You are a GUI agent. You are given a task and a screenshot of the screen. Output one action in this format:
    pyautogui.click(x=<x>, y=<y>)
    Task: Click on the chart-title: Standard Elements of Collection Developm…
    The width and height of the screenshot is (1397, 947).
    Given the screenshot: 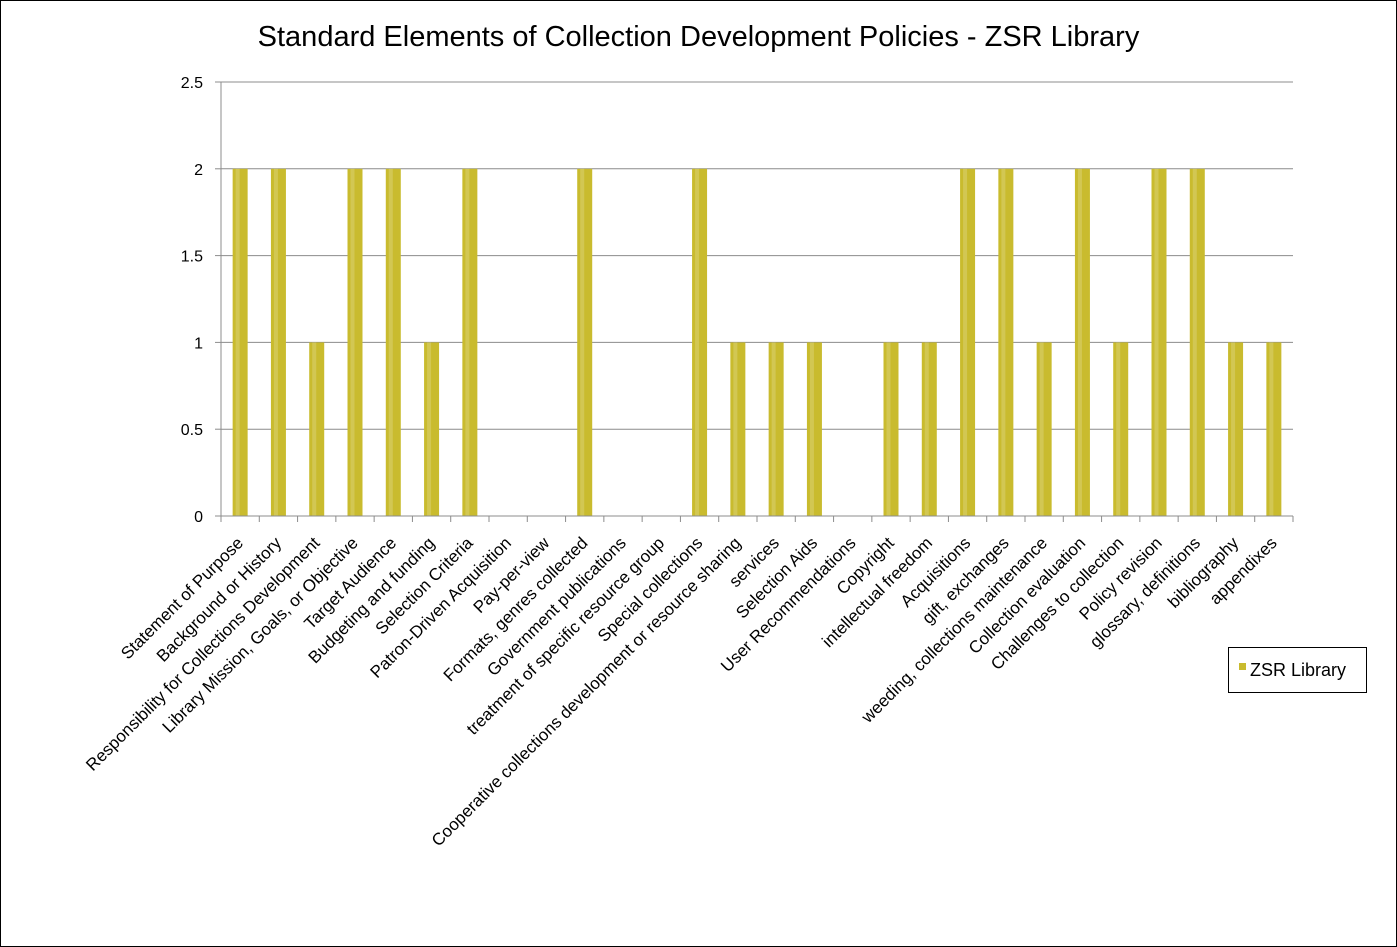 What is the action you would take?
    pyautogui.click(x=698, y=37)
    